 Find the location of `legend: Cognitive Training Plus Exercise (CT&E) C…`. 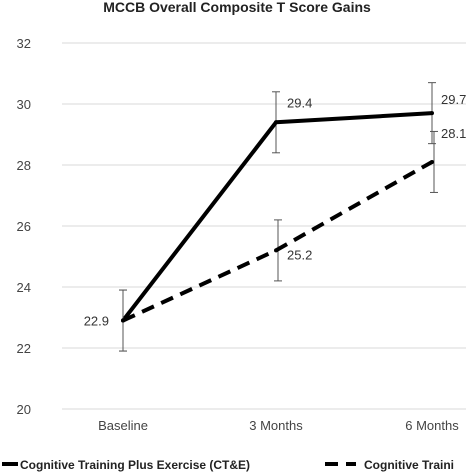

legend: Cognitive Training Plus Exercise (CT&E) C… is located at coordinates (228, 465).